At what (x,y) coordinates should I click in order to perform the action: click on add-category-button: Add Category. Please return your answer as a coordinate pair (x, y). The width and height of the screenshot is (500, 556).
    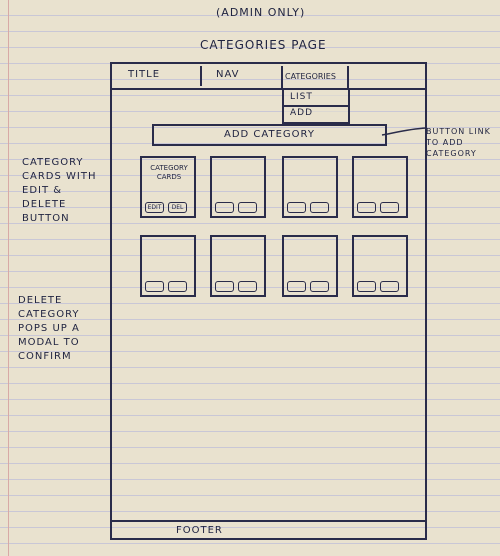
    Looking at the image, I should click on (269, 135).